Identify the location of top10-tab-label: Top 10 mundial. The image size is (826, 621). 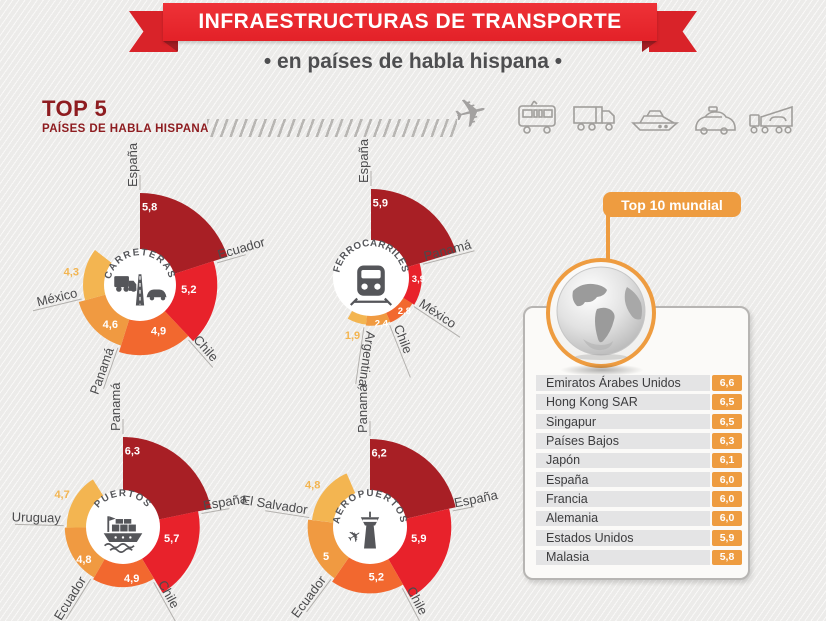
(672, 204).